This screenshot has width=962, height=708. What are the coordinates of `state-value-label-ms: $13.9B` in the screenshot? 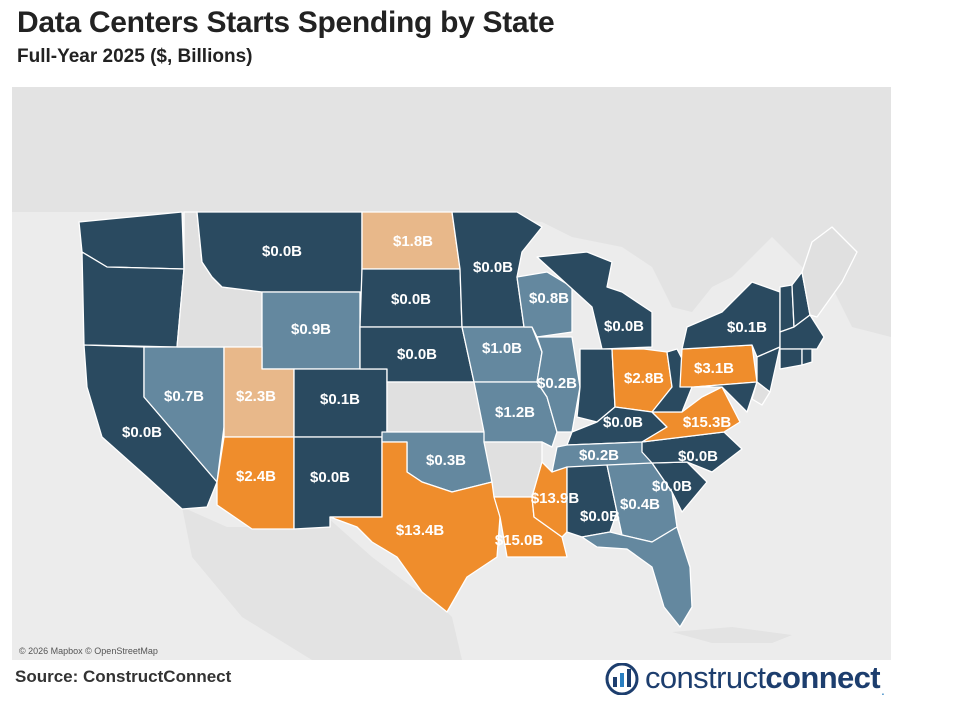 It's located at (555, 498).